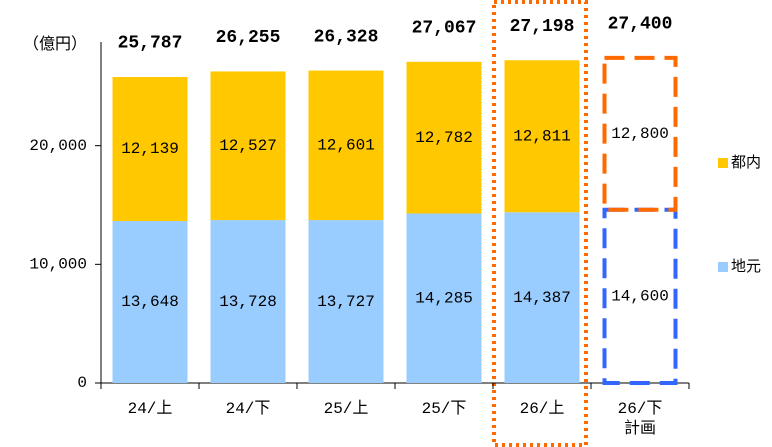  What do you see at coordinates (444, 409) in the screenshot?
I see `x-tick-label: 25/下` at bounding box center [444, 409].